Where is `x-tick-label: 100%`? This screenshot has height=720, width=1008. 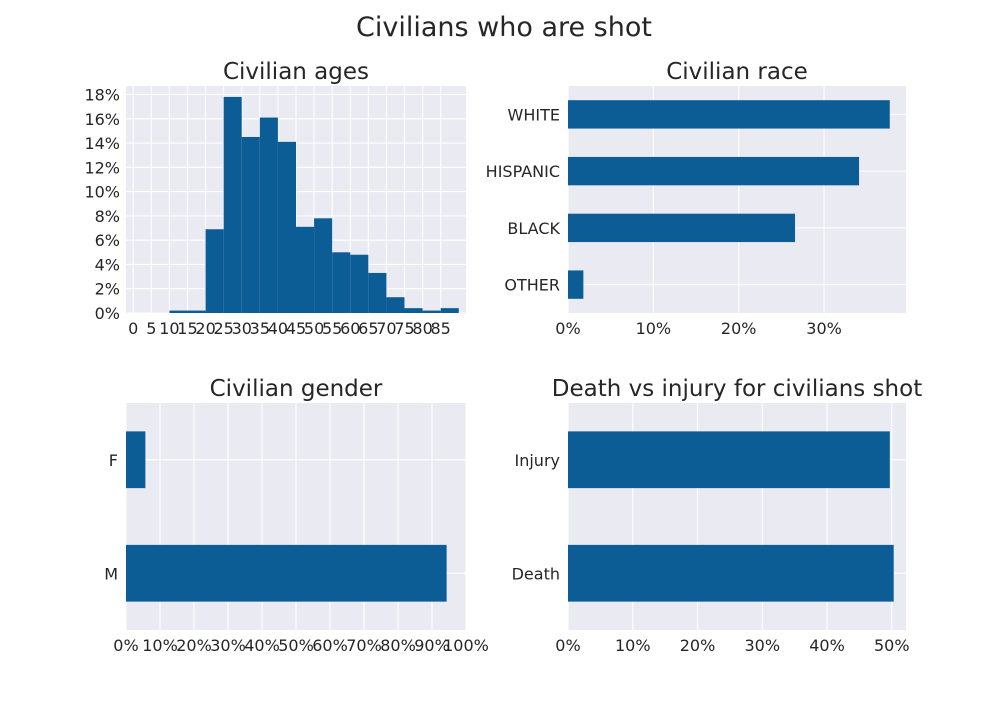 x-tick-label: 100% is located at coordinates (466, 645).